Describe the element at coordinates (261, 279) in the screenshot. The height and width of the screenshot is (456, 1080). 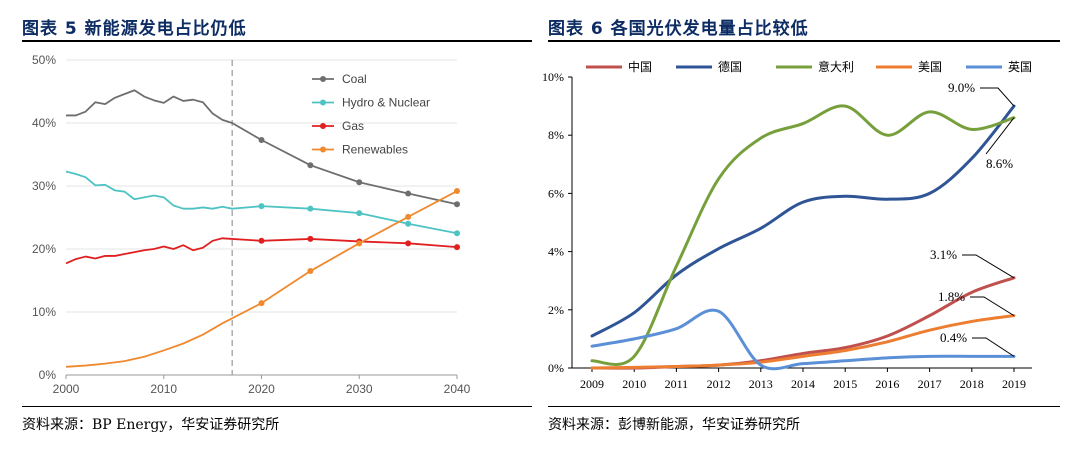
I see `series-line-renewables` at that location.